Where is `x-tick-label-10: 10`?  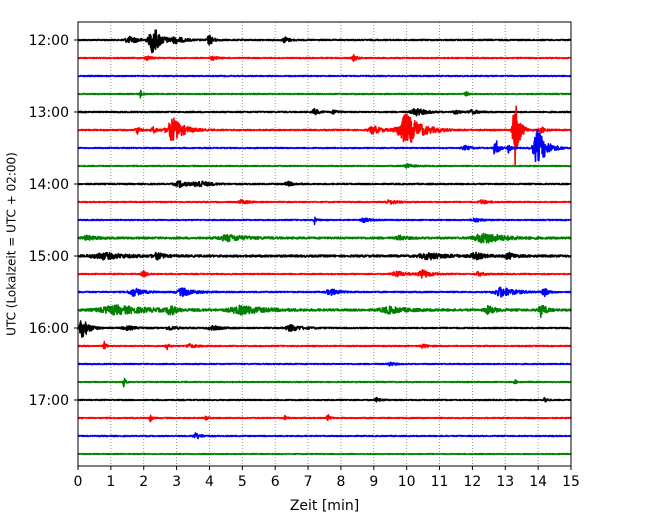 x-tick-label-10: 10 is located at coordinates (407, 482).